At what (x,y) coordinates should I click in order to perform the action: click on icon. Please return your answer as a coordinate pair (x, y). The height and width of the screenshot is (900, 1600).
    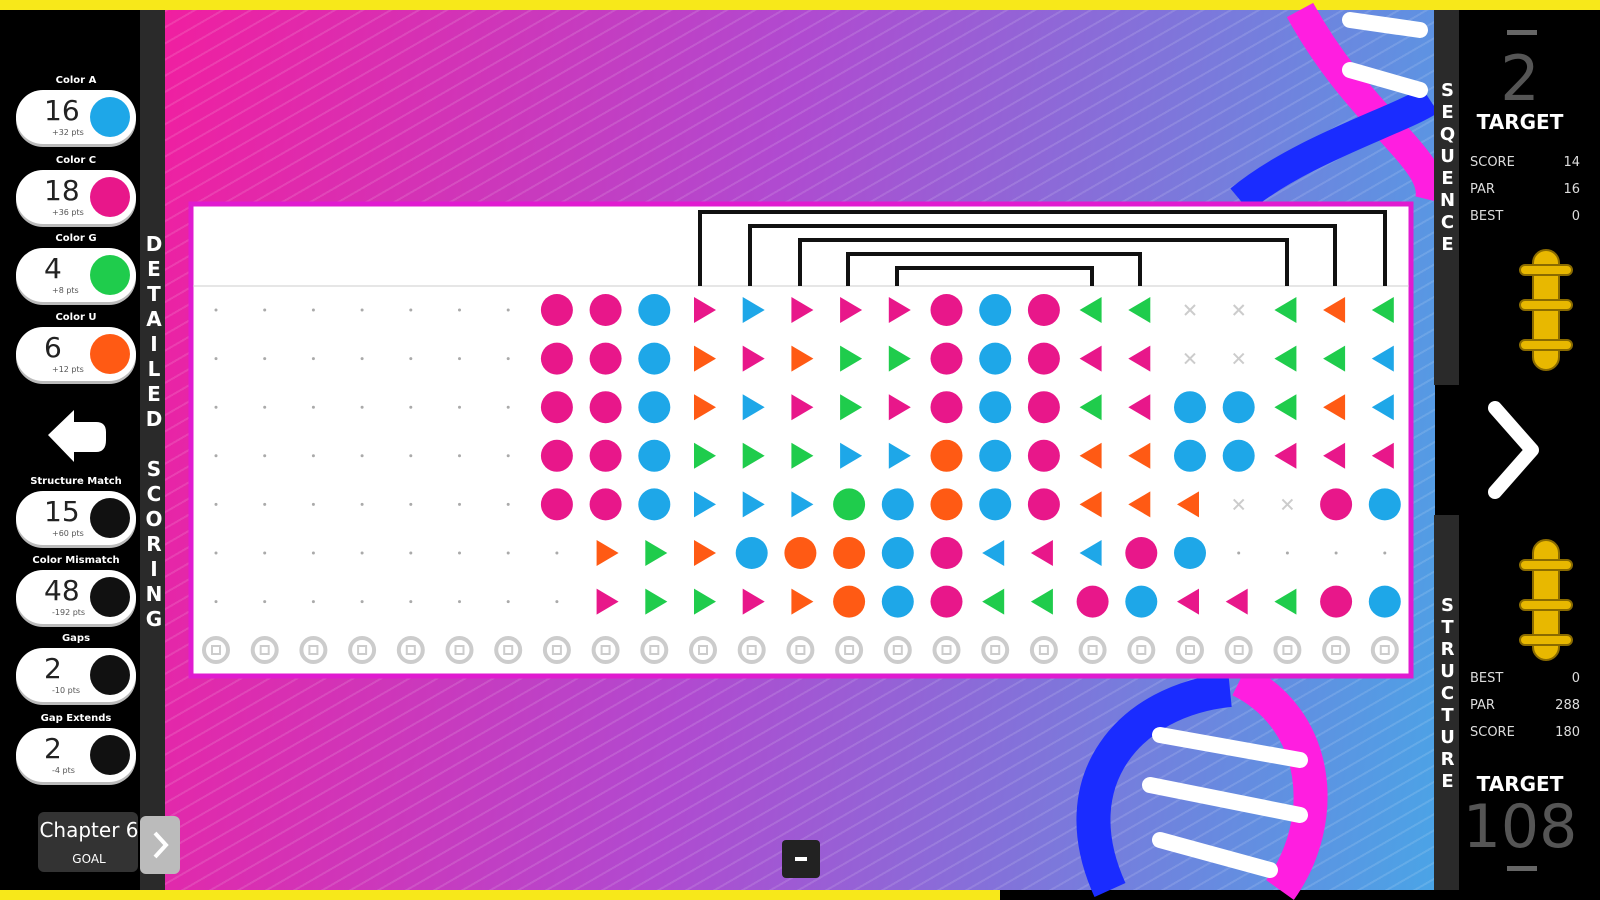
    Looking at the image, I should click on (110, 597).